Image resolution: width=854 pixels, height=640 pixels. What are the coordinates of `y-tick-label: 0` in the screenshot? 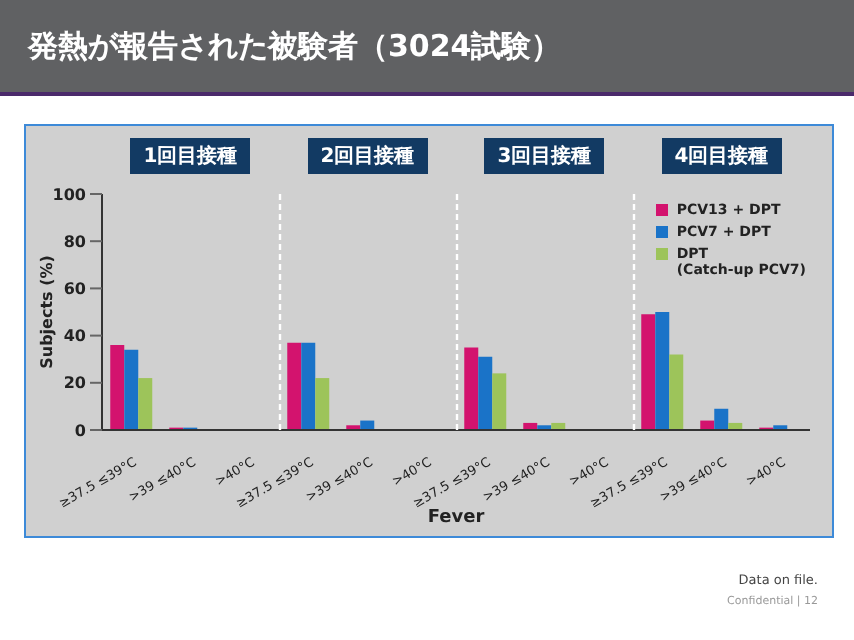 It's located at (80, 430).